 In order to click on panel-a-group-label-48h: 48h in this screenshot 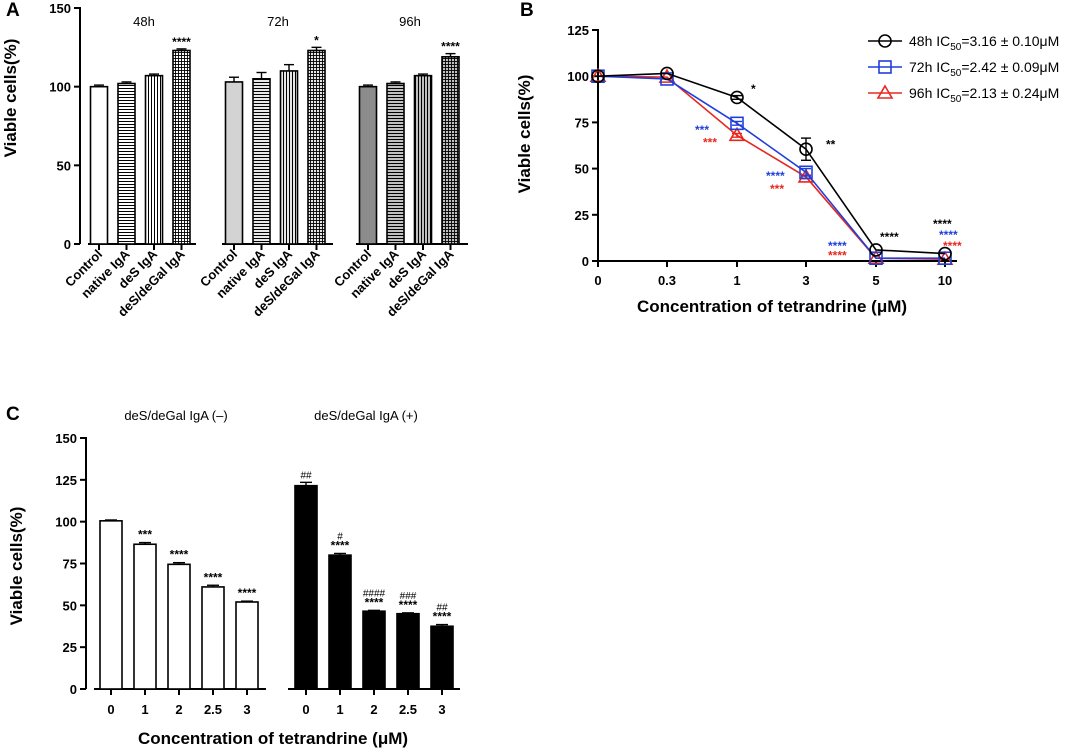, I will do `click(144, 21)`.